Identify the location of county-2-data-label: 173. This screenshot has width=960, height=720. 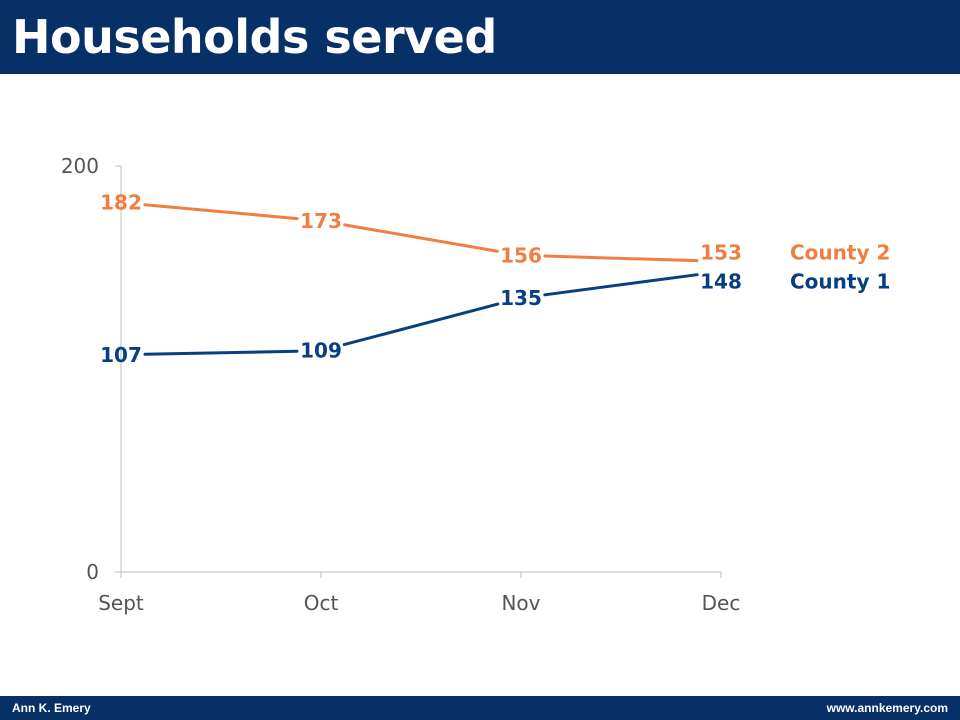
(321, 221).